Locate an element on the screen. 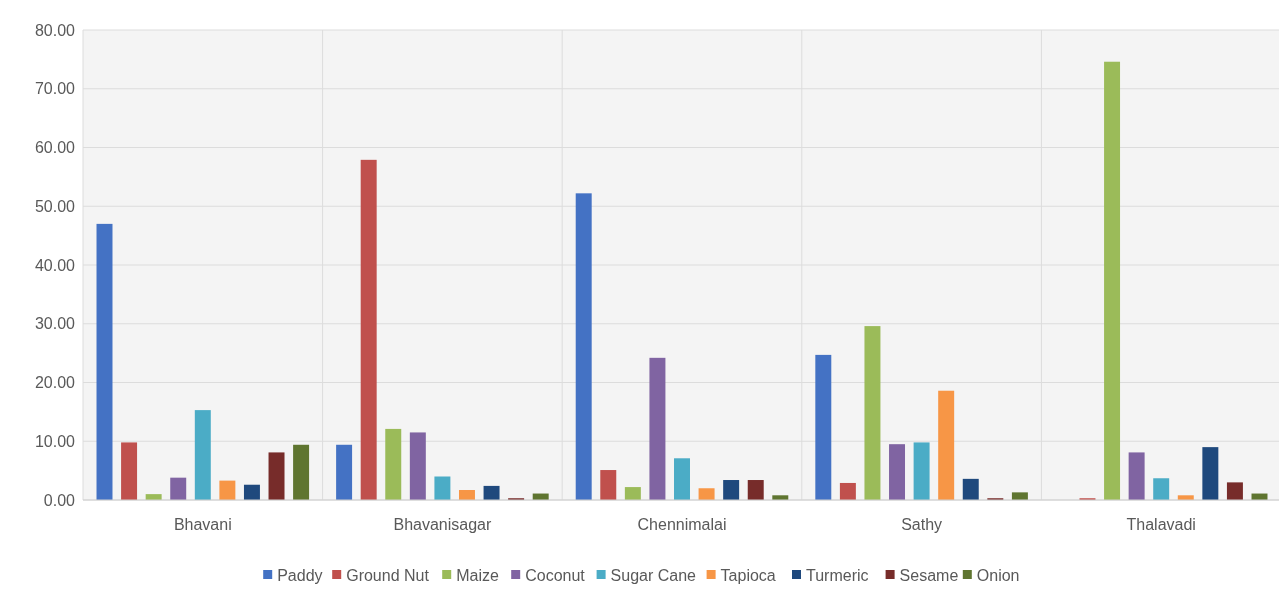 The height and width of the screenshot is (601, 1279). legend-label: Coconut is located at coordinates (555, 575).